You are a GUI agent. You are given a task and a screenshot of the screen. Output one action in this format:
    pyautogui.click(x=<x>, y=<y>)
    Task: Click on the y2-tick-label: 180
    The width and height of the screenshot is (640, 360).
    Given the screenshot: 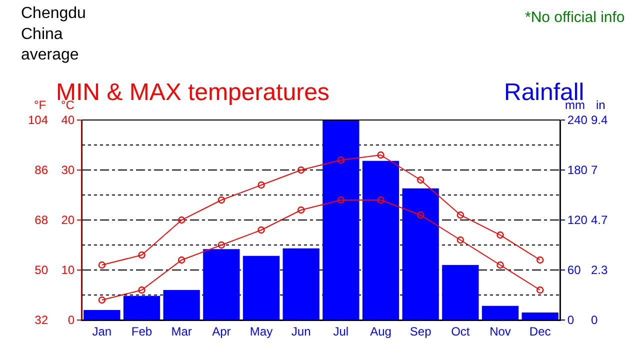 What is the action you would take?
    pyautogui.click(x=577, y=170)
    